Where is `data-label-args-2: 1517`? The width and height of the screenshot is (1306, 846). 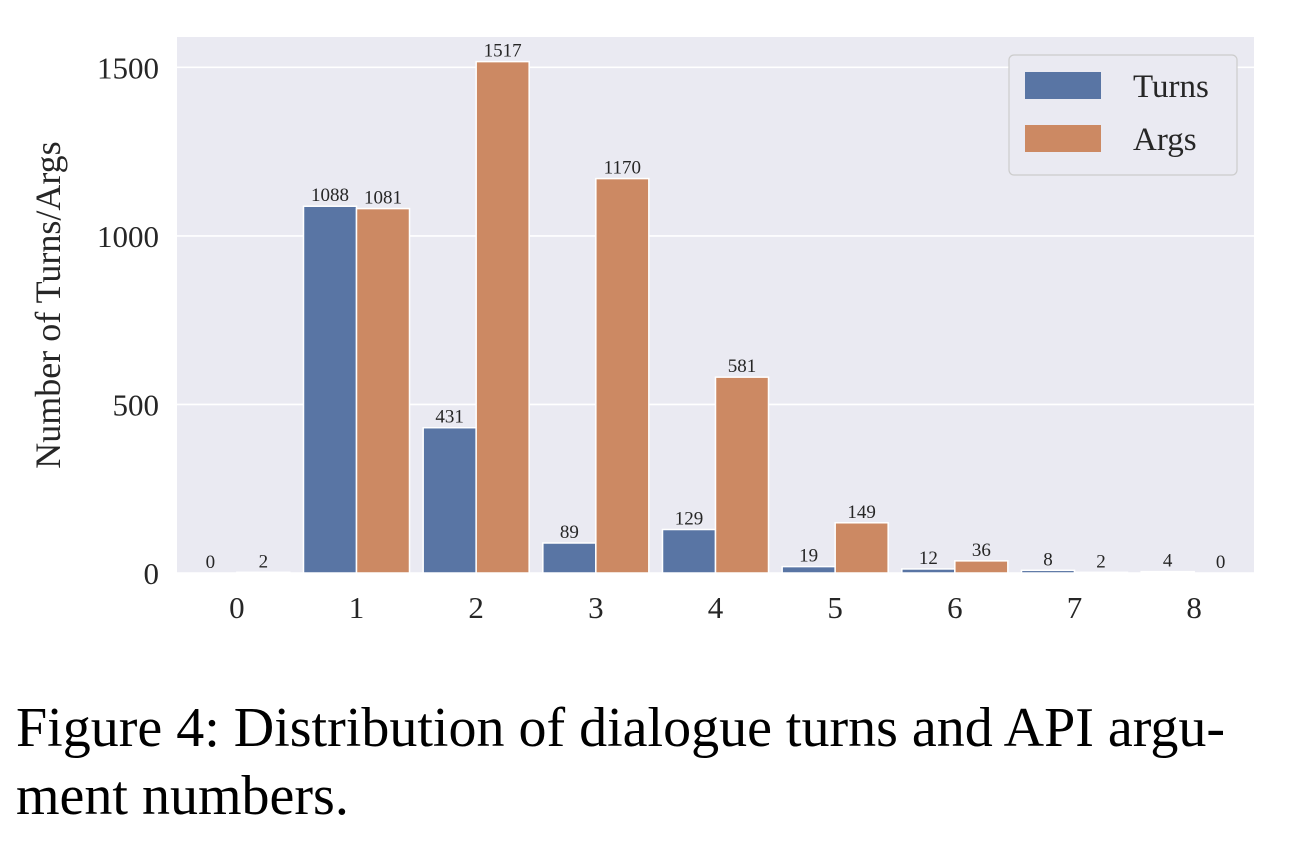 data-label-args-2: 1517 is located at coordinates (503, 51).